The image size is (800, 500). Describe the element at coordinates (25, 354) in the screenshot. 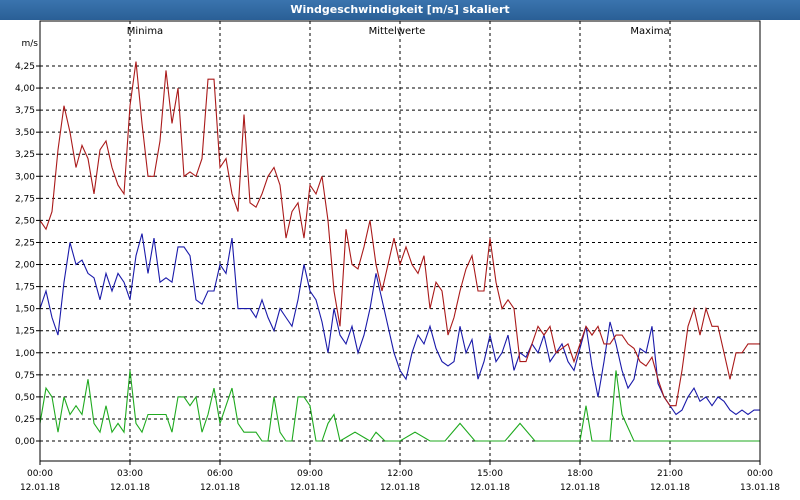

I see `y-tick-label: 1,00` at that location.